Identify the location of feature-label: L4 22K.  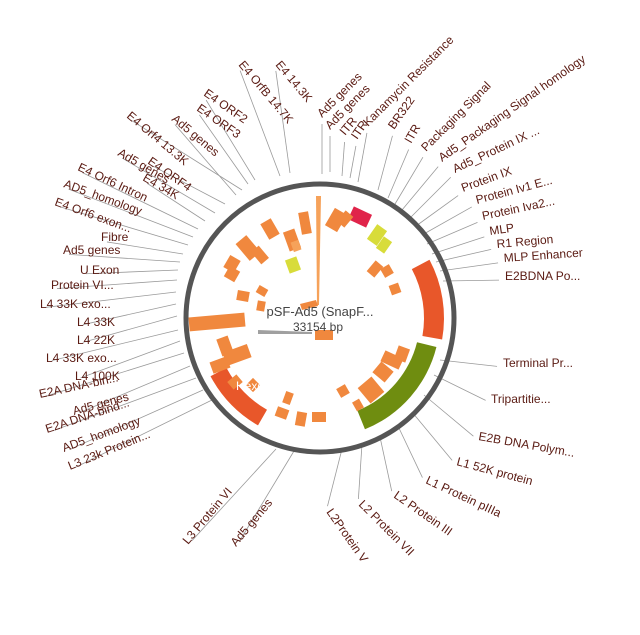
(96, 340).